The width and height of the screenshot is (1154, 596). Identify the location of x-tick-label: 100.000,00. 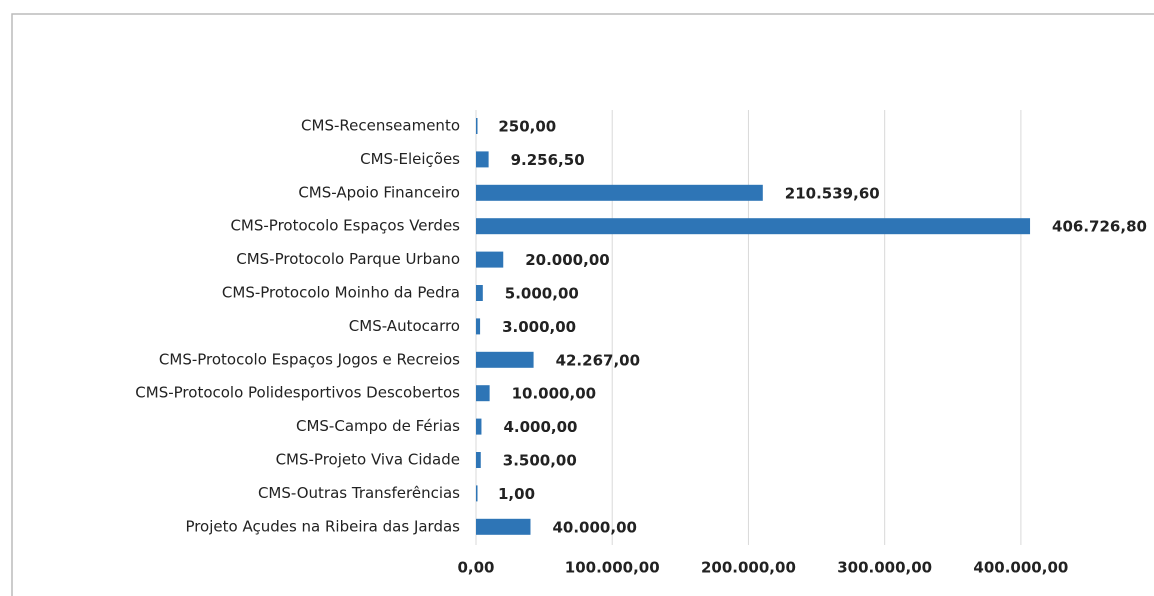
(612, 568).